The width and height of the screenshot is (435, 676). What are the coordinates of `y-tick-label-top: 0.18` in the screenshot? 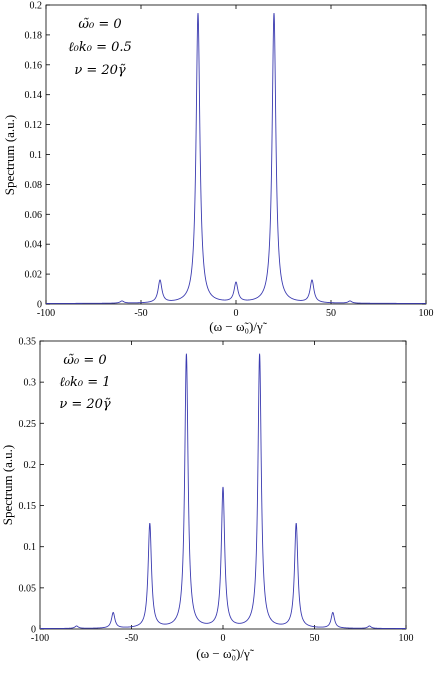 It's located at (34, 35).